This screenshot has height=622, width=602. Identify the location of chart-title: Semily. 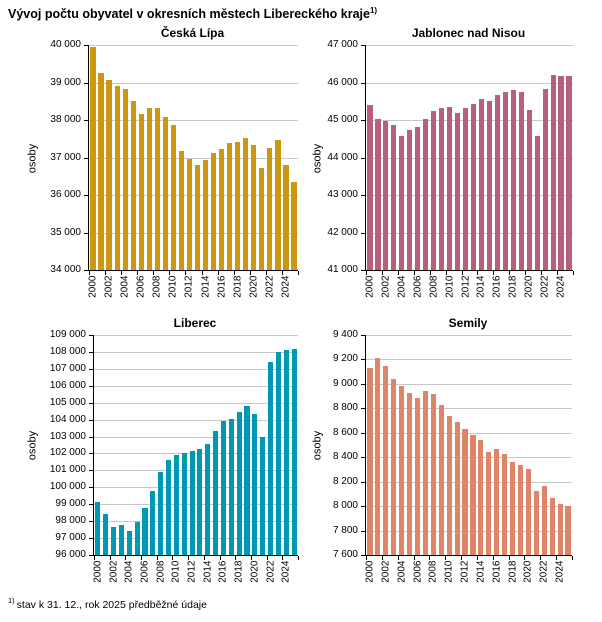
(468, 323).